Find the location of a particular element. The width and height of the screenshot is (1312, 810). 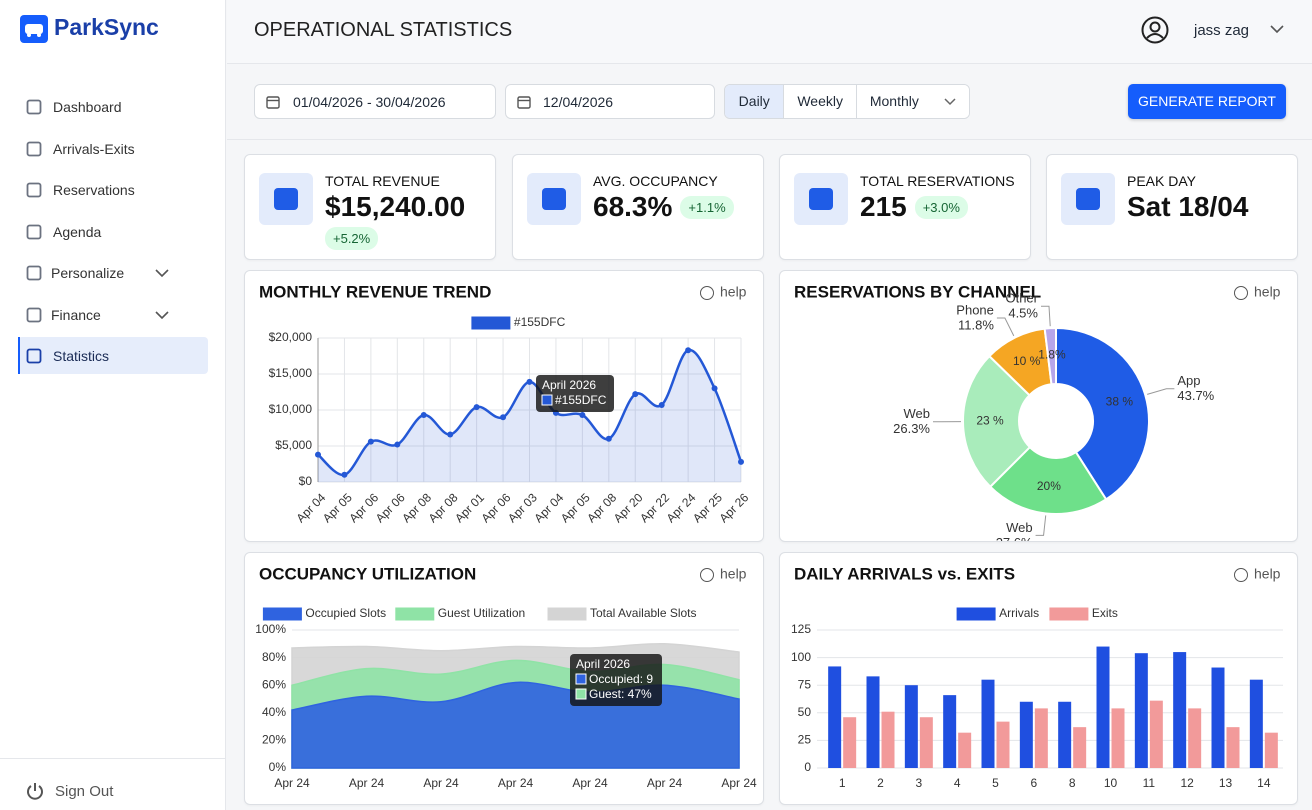

nav-item: Arrivals-Exits is located at coordinates (94, 148).